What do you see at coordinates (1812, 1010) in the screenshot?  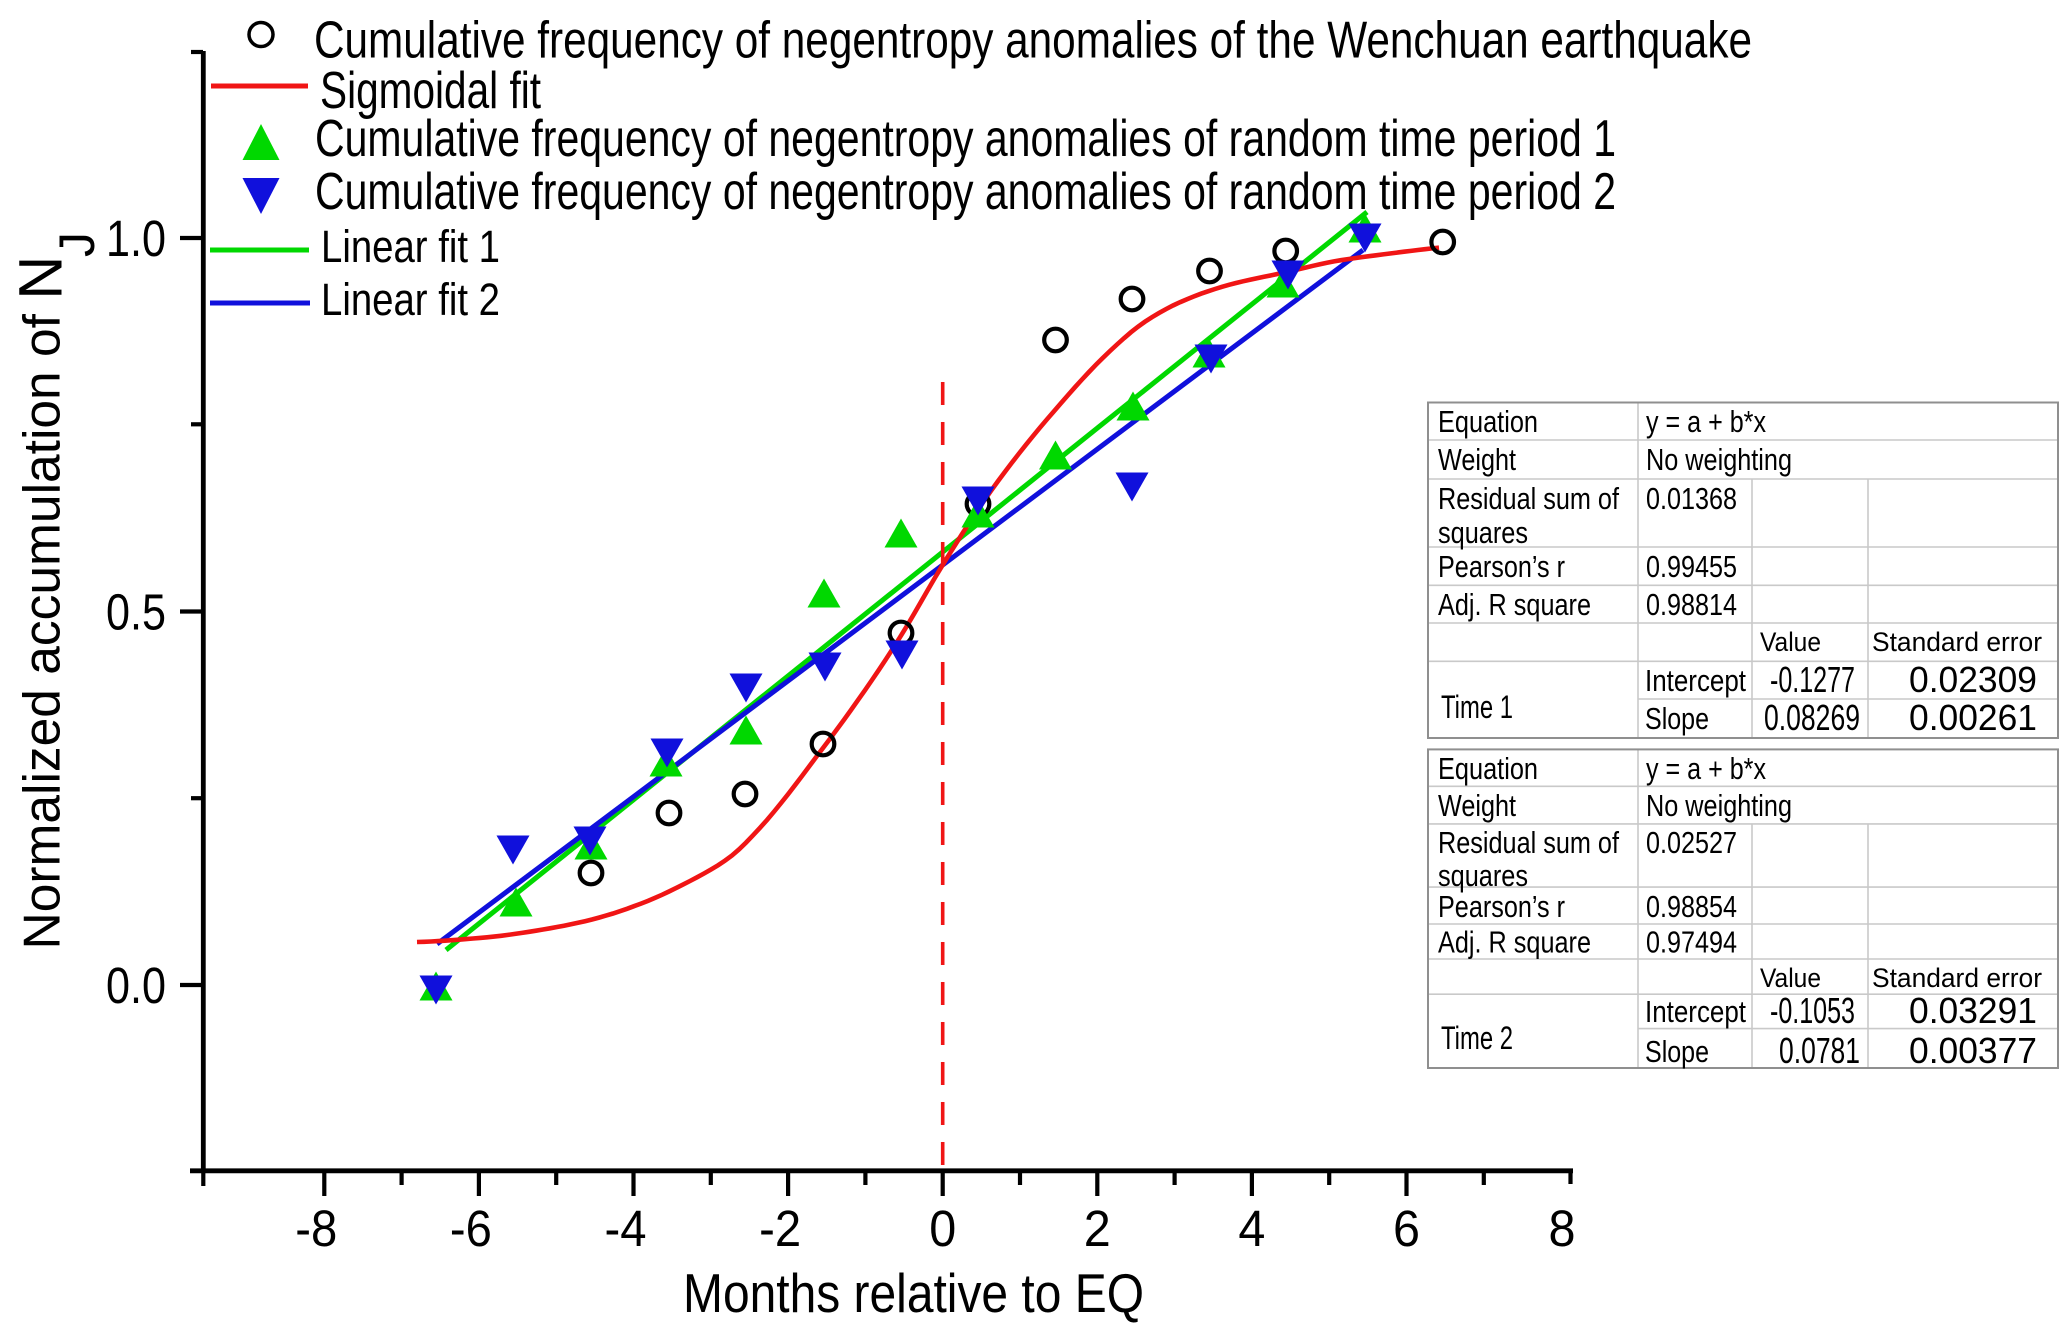 I see `svg-text: -0.1053` at bounding box center [1812, 1010].